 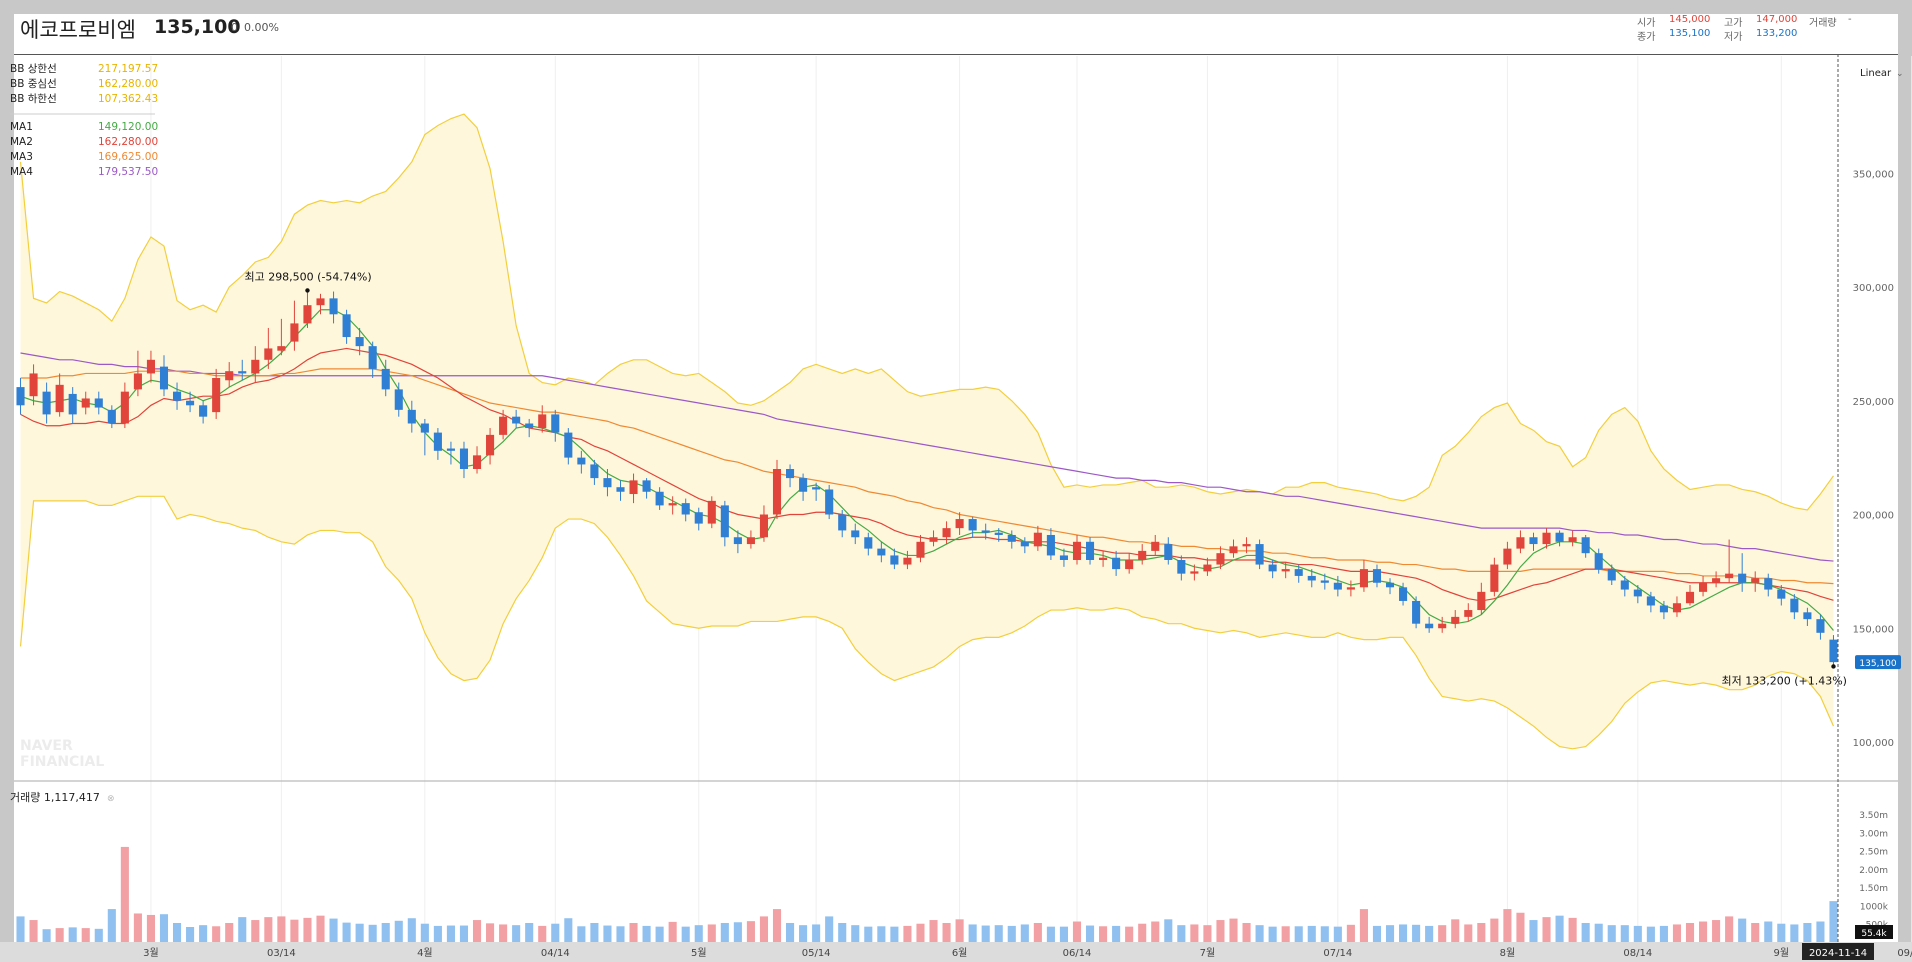 What do you see at coordinates (21, 142) in the screenshot?
I see `legend-label: MA2` at bounding box center [21, 142].